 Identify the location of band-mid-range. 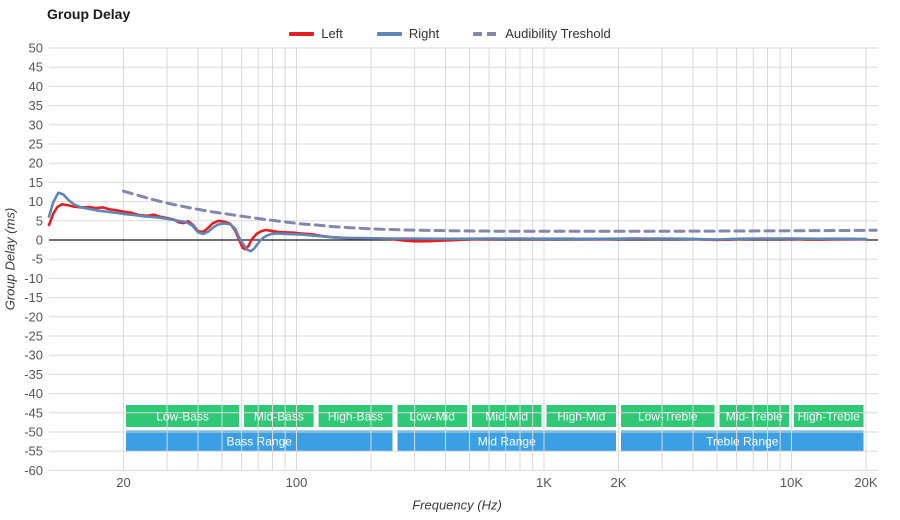
(507, 441).